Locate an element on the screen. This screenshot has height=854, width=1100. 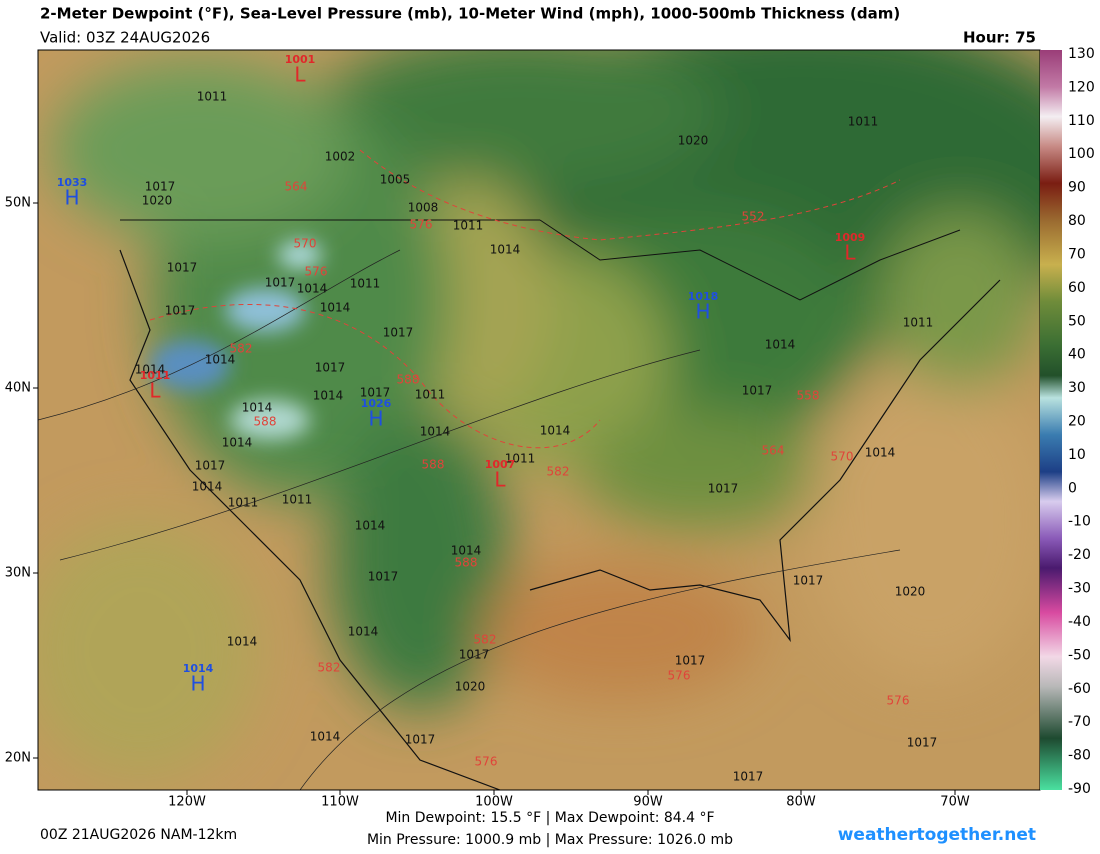
colorbar-tick-label: -10 is located at coordinates (1079, 522).